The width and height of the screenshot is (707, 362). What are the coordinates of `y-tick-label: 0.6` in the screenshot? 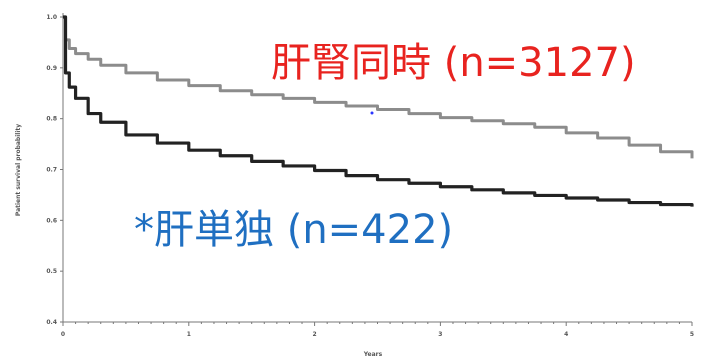 It's located at (51, 220).